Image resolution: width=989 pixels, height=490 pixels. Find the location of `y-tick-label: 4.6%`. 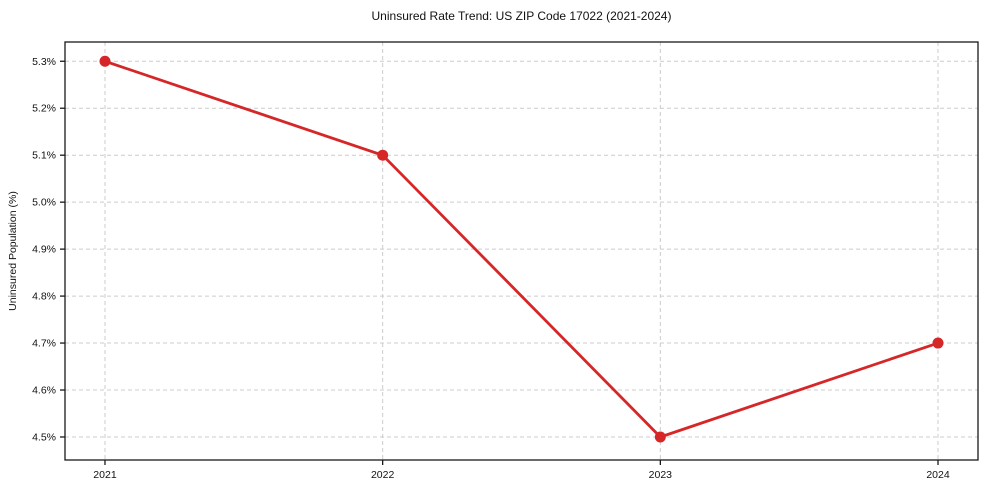

y-tick-label: 4.6% is located at coordinates (44, 391).